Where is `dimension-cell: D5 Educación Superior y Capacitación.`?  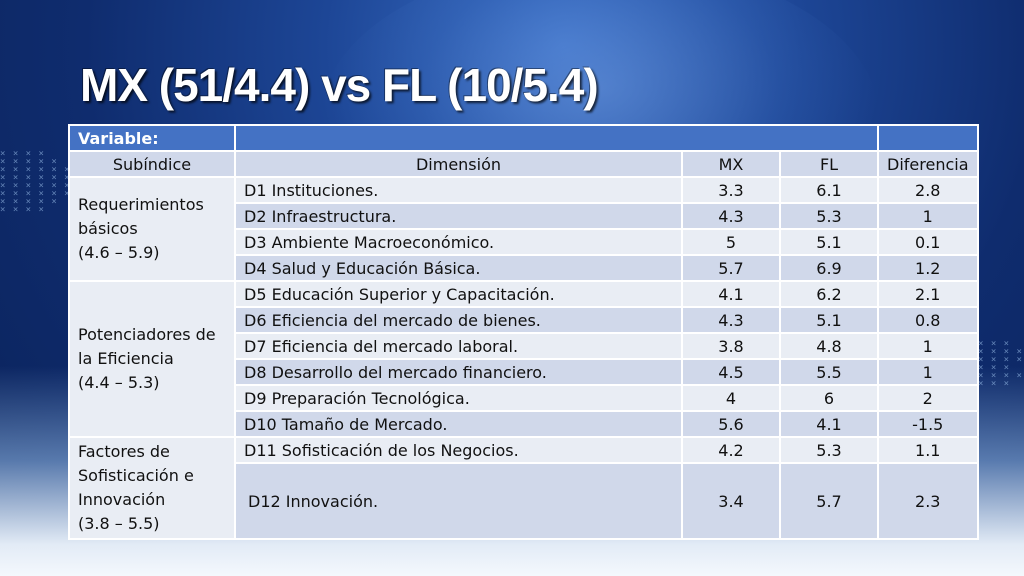 dimension-cell: D5 Educación Superior y Capacitación. is located at coordinates (458, 294).